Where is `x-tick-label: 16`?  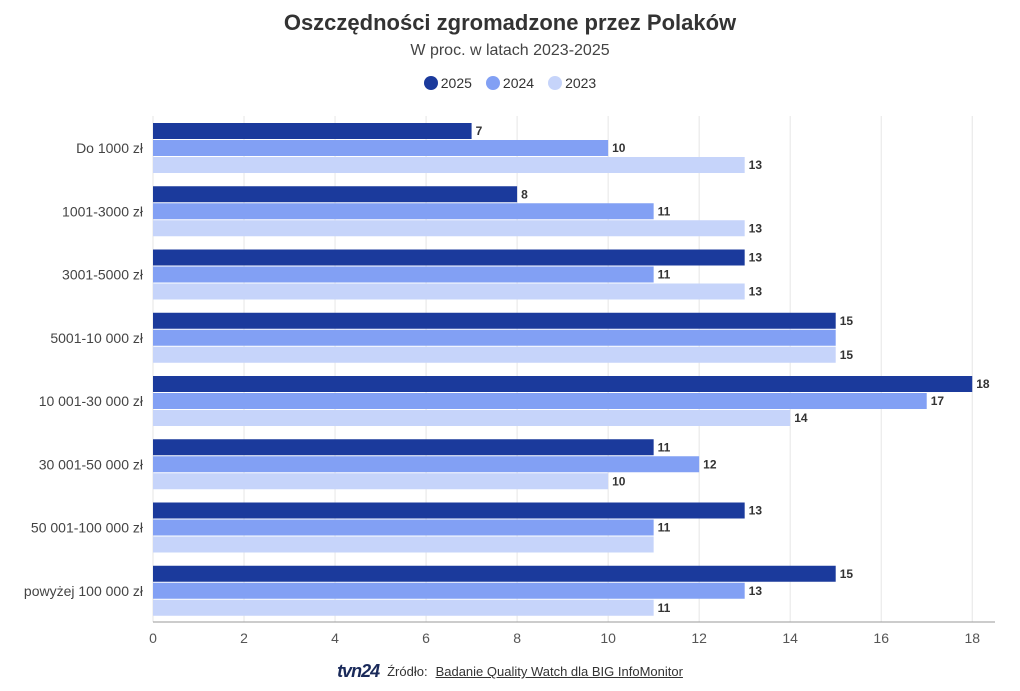 x-tick-label: 16 is located at coordinates (881, 638).